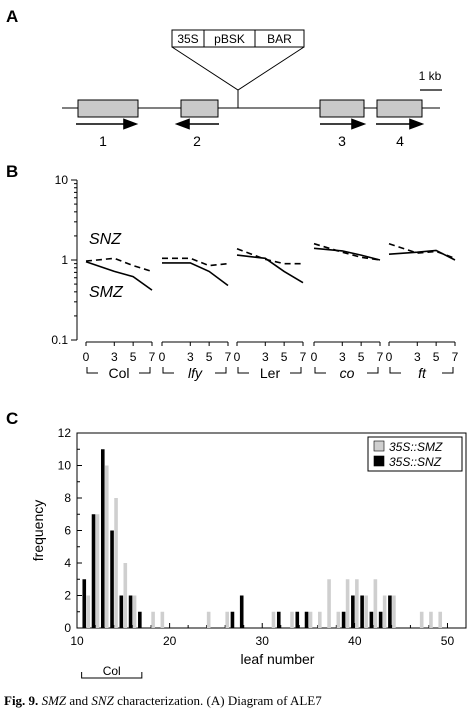  Describe the element at coordinates (170, 641) in the screenshot. I see `x-tick-label: 20` at that location.